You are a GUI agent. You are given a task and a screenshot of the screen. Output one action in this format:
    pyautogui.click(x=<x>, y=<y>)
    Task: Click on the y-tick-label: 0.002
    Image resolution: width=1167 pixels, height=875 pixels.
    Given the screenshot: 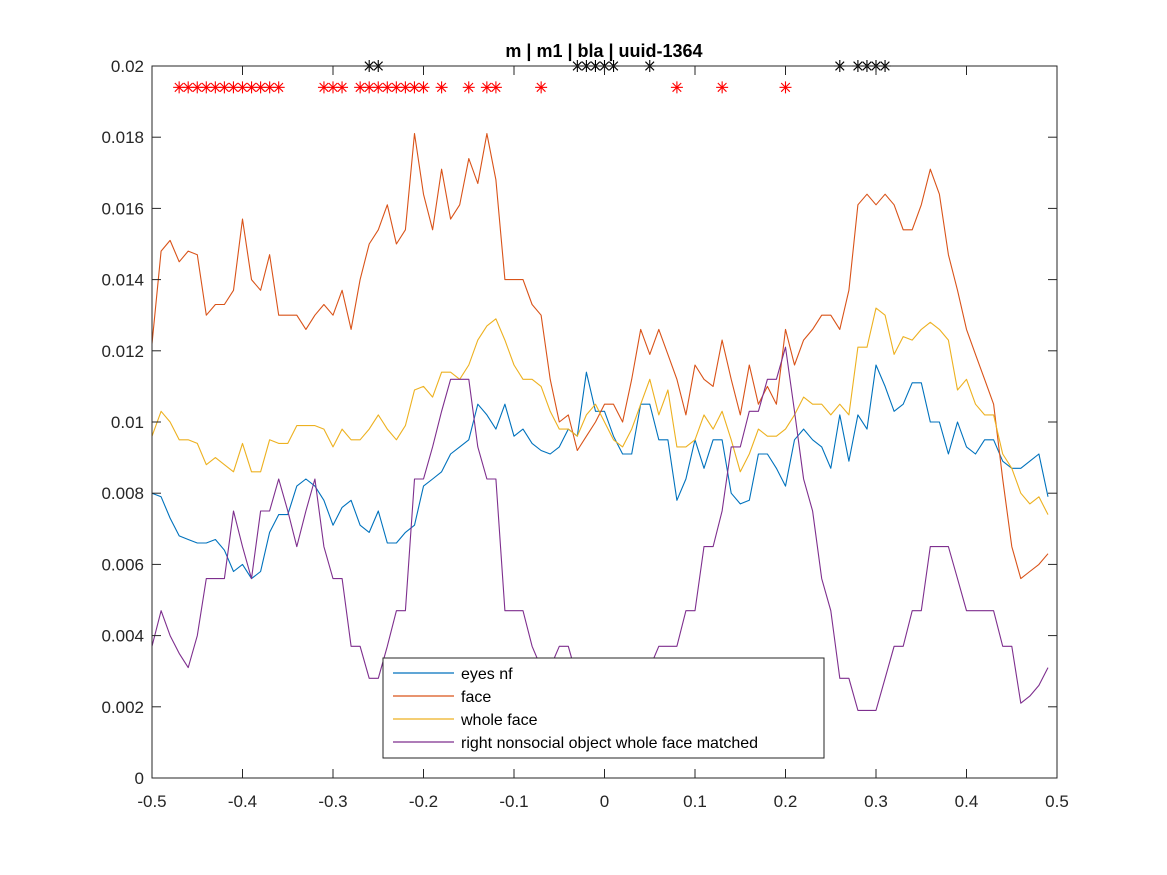 What is the action you would take?
    pyautogui.click(x=122, y=707)
    